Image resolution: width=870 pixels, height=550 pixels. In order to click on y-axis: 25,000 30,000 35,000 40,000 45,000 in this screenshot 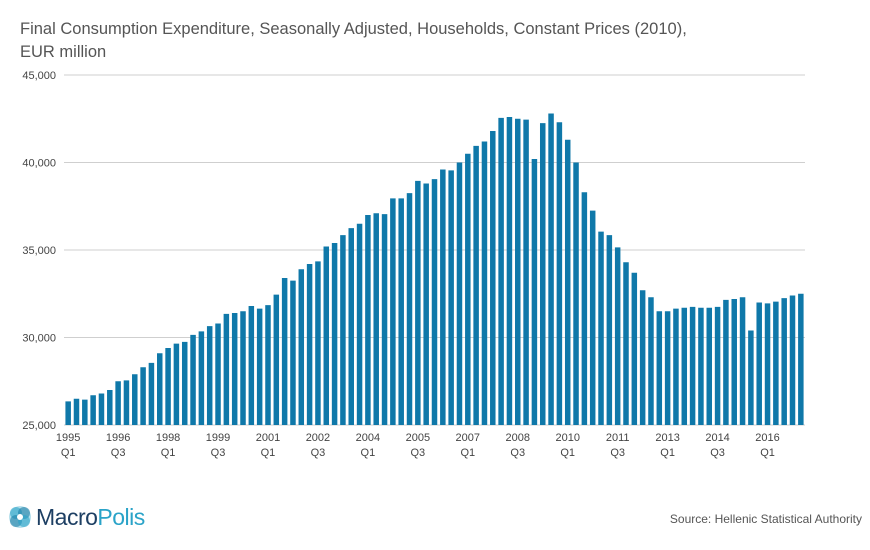, I will do `click(39, 251)`.